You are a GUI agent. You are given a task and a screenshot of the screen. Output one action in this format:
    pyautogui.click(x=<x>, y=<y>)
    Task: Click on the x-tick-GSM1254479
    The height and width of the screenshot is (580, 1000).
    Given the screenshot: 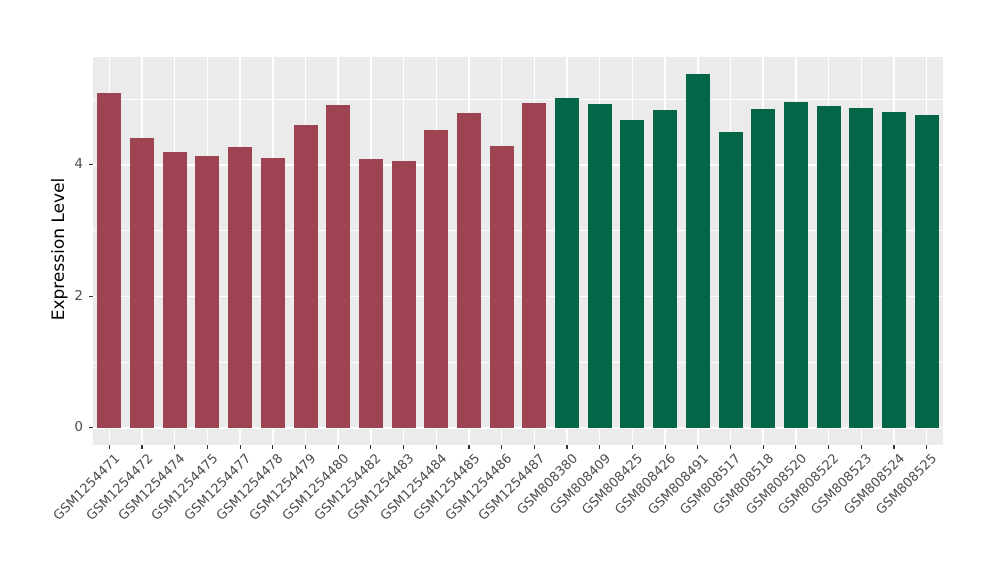 What is the action you would take?
    pyautogui.click(x=305, y=447)
    